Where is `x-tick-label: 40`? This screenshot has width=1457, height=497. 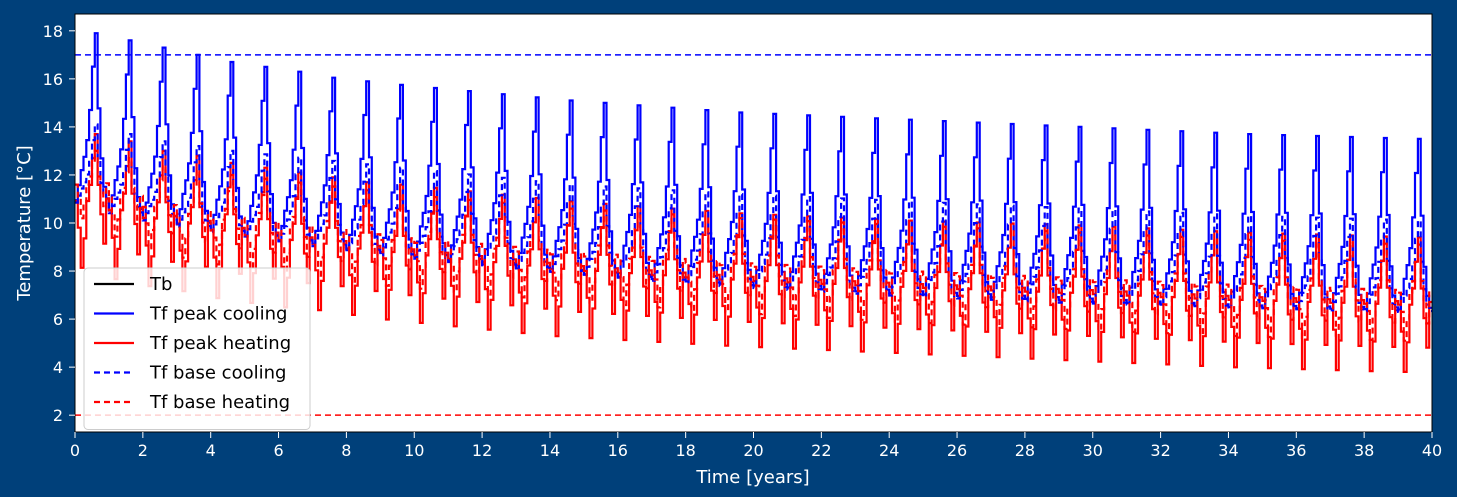
x-tick-label: 40 is located at coordinates (1432, 450).